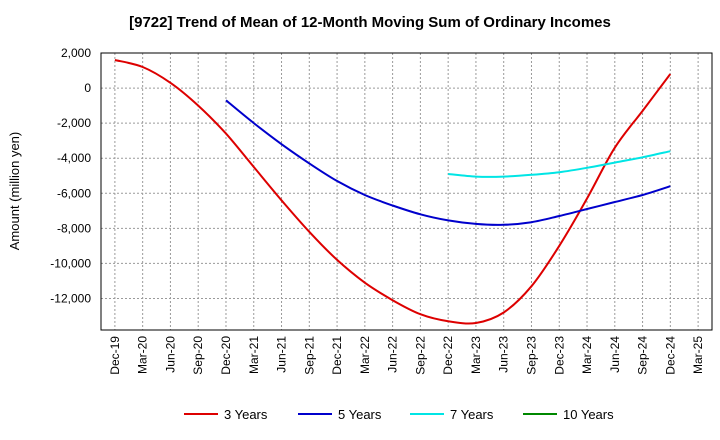  Describe the element at coordinates (76, 53) in the screenshot. I see `y-tick-label: 2,000` at that location.